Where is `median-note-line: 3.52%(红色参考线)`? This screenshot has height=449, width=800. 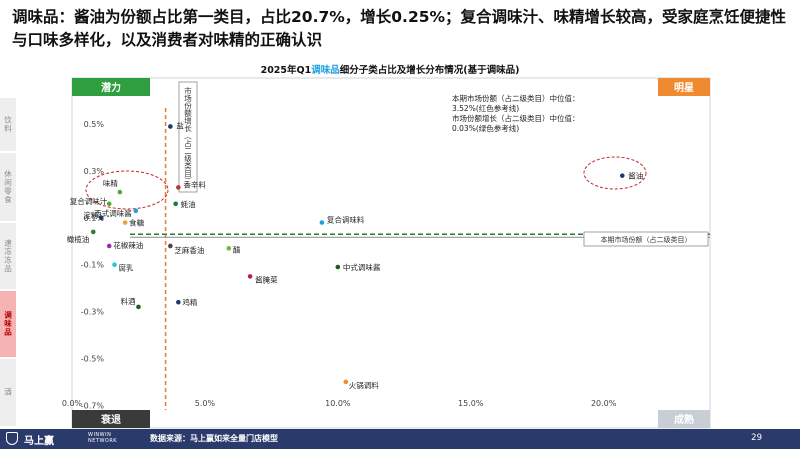 median-note-line: 3.52%(红色参考线) is located at coordinates (485, 108).